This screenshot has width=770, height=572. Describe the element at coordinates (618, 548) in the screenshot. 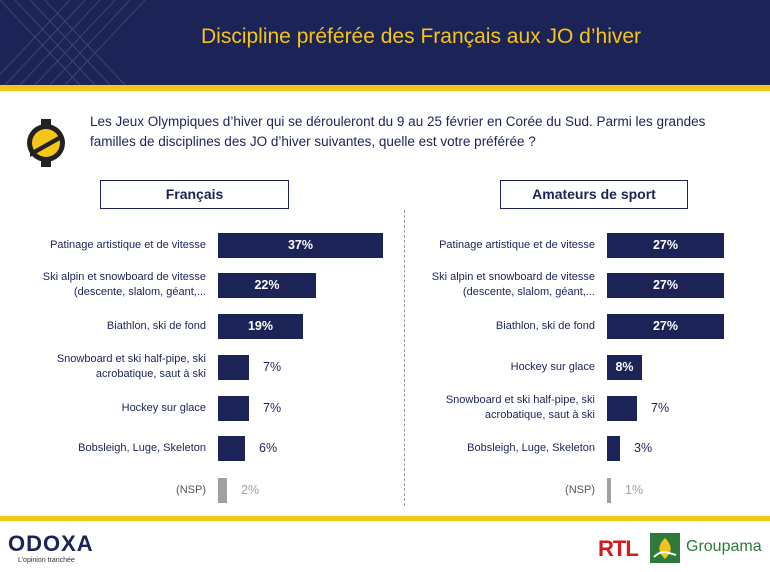

I see `rtl-logo: RTL` at that location.